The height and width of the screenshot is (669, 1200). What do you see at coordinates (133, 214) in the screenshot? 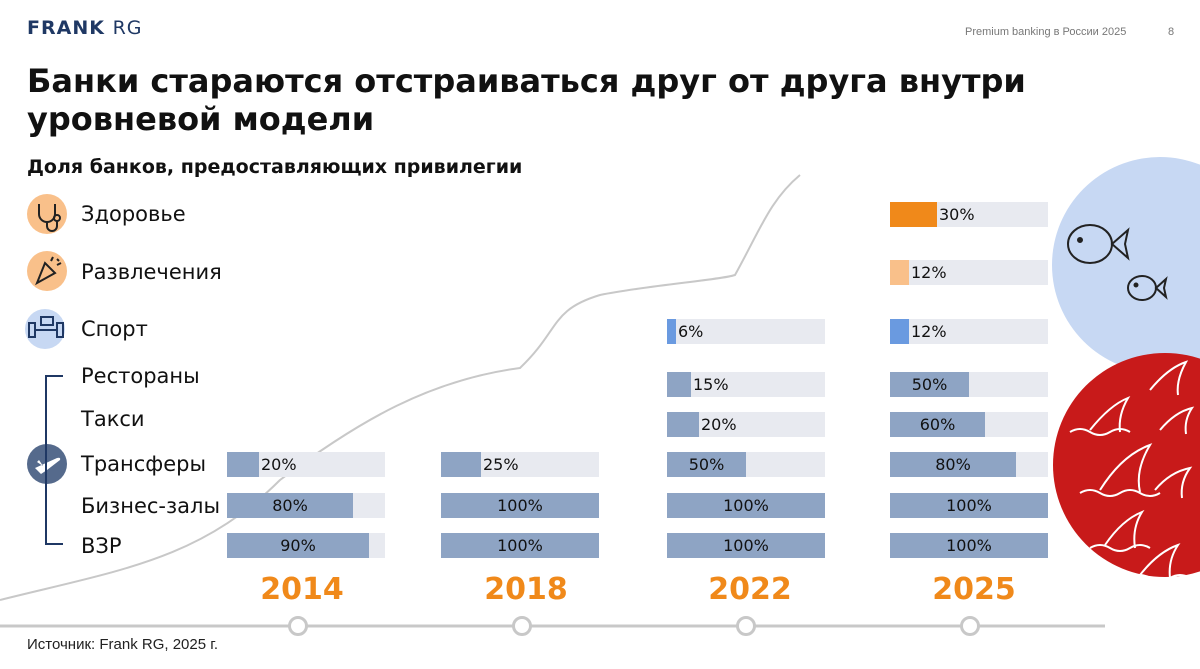
I see `category-health: Здоровье` at bounding box center [133, 214].